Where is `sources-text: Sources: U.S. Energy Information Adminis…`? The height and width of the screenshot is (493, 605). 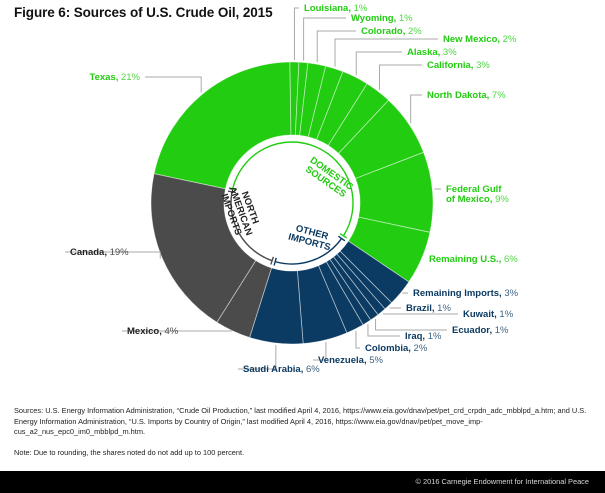 sources-text: Sources: U.S. Energy Information Adminis… is located at coordinates (300, 421).